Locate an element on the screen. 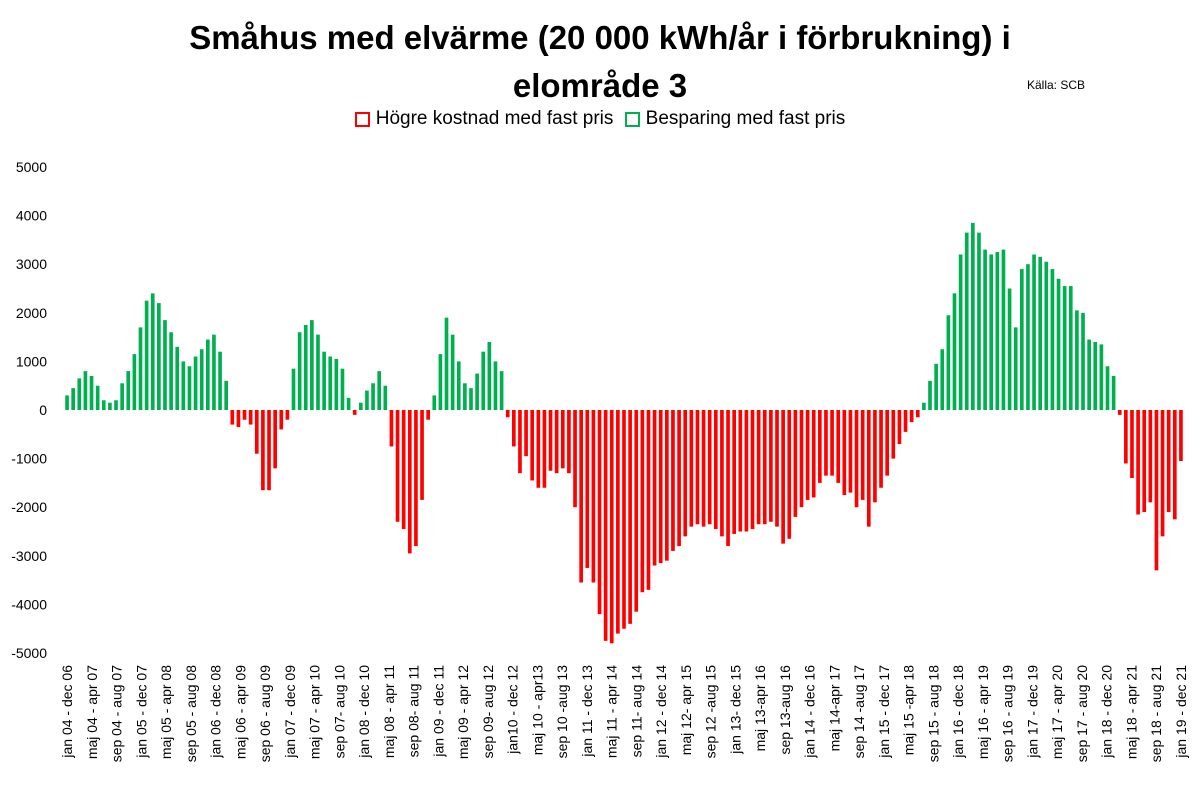  x-tick-label: jan 16 - dec 18 is located at coordinates (958, 712).